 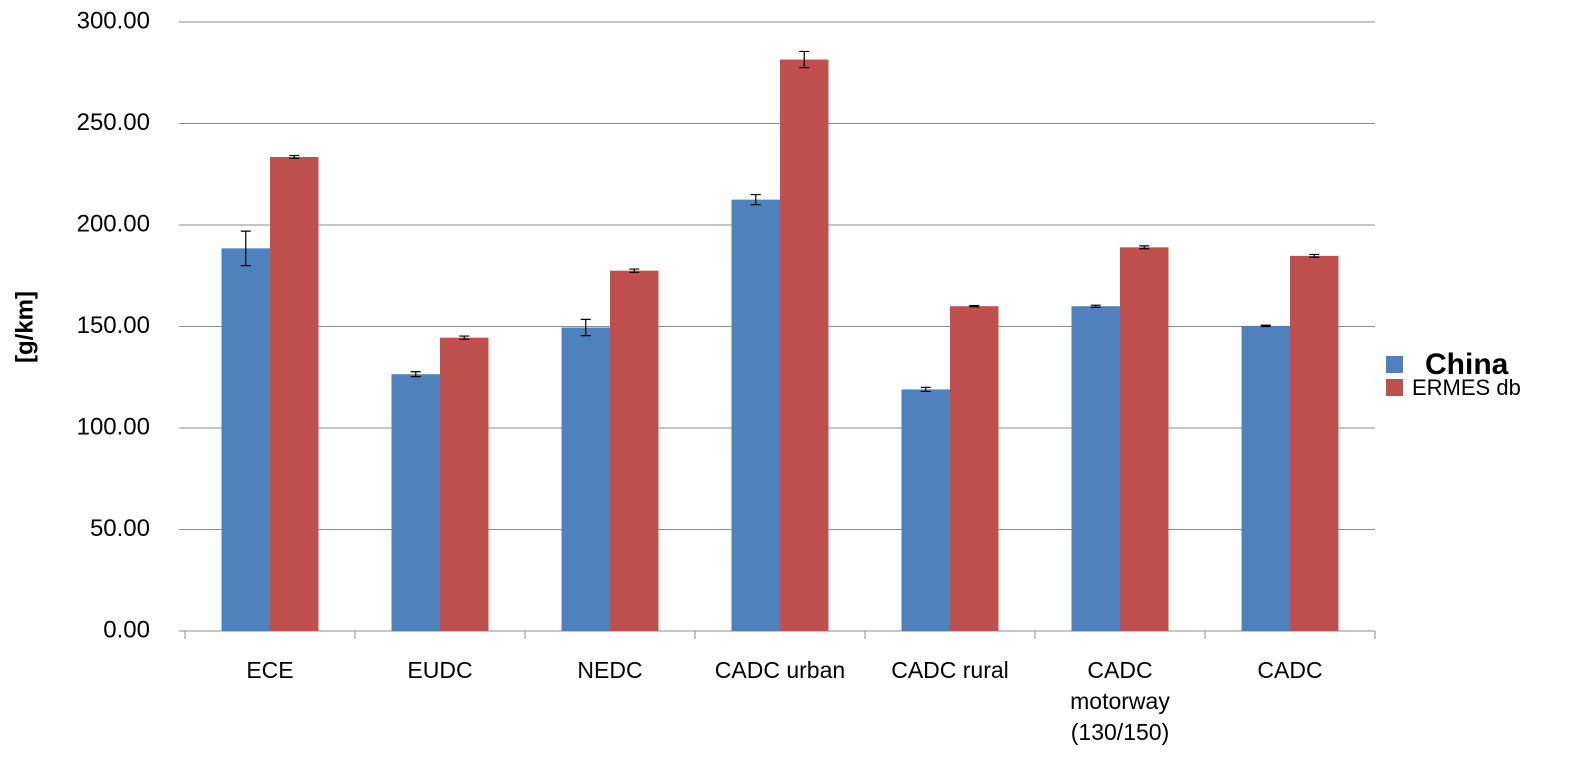 What do you see at coordinates (270, 670) in the screenshot?
I see `x-tick-label: ECE` at bounding box center [270, 670].